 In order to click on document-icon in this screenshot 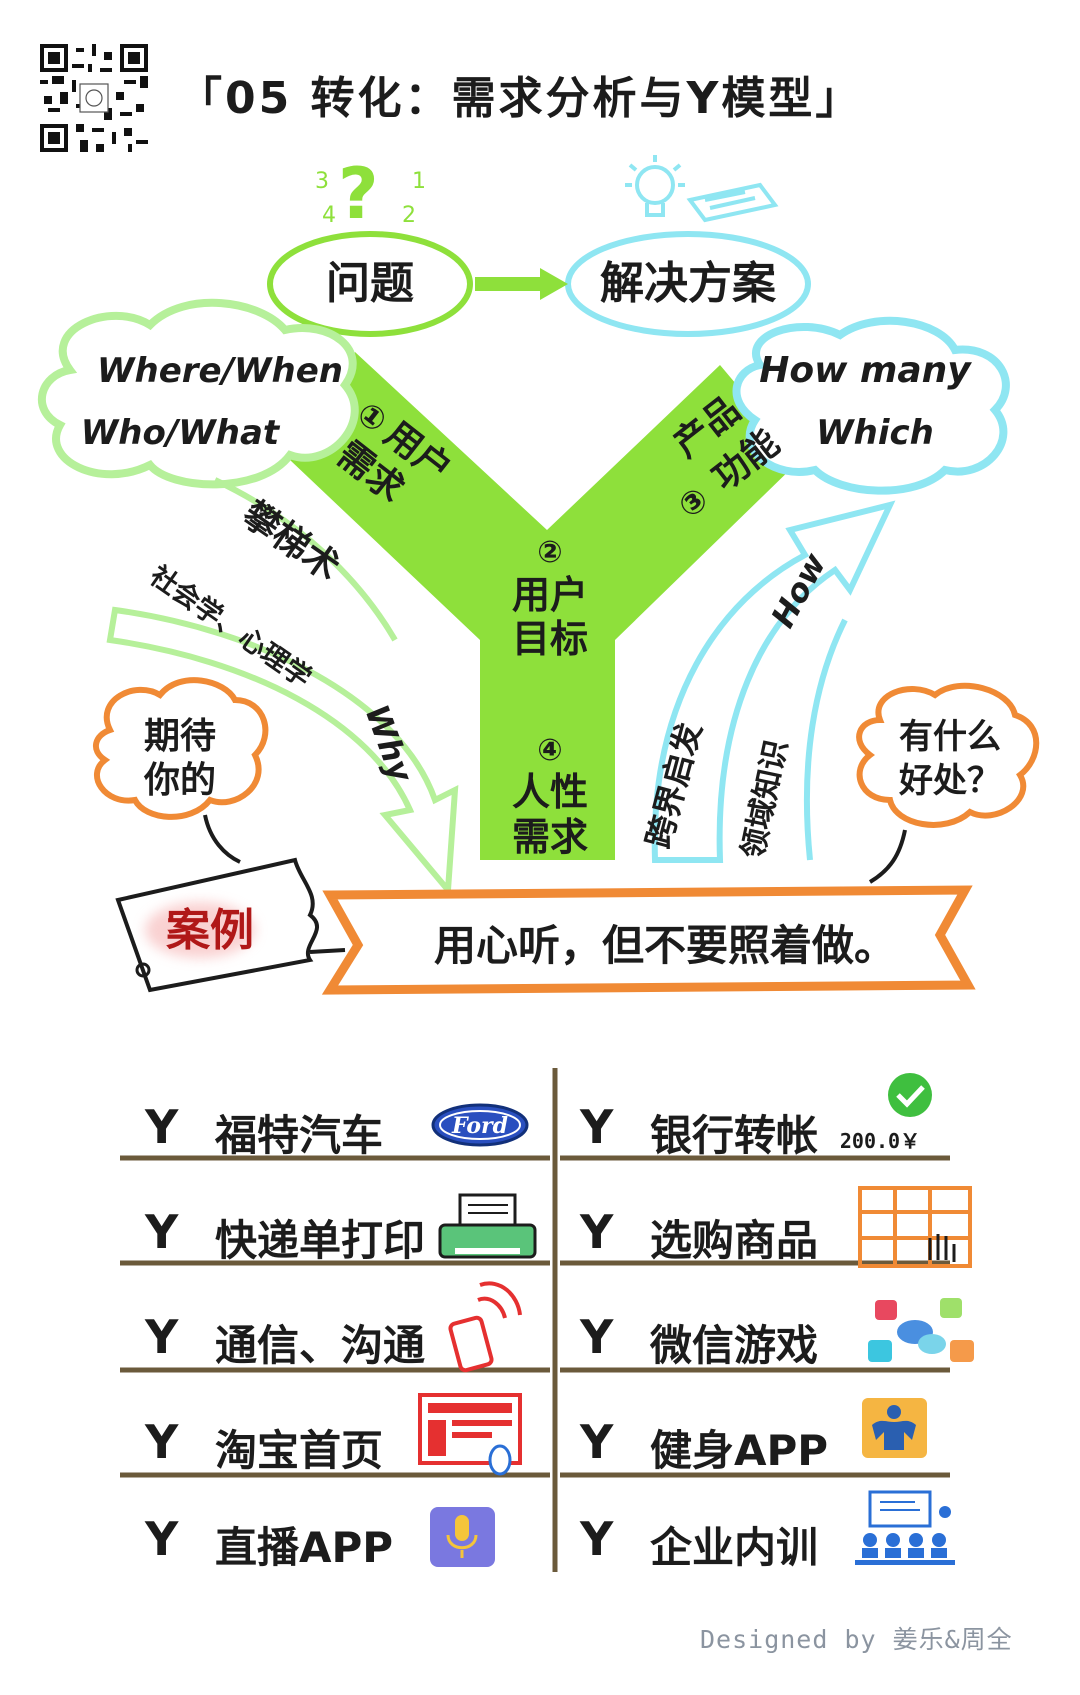, I will do `click(732, 202)`.